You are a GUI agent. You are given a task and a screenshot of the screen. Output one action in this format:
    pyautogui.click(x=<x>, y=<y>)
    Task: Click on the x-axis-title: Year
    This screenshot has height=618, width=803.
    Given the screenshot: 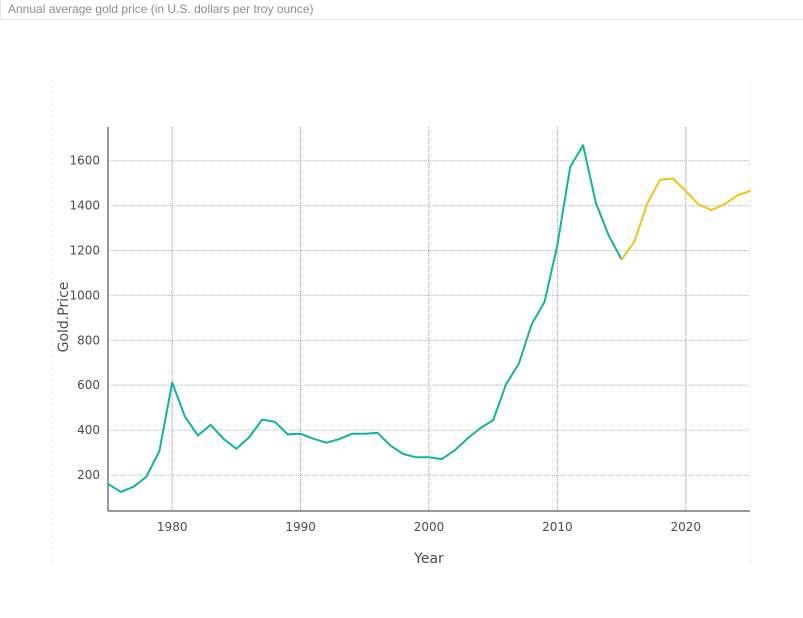 What is the action you would take?
    pyautogui.click(x=428, y=559)
    